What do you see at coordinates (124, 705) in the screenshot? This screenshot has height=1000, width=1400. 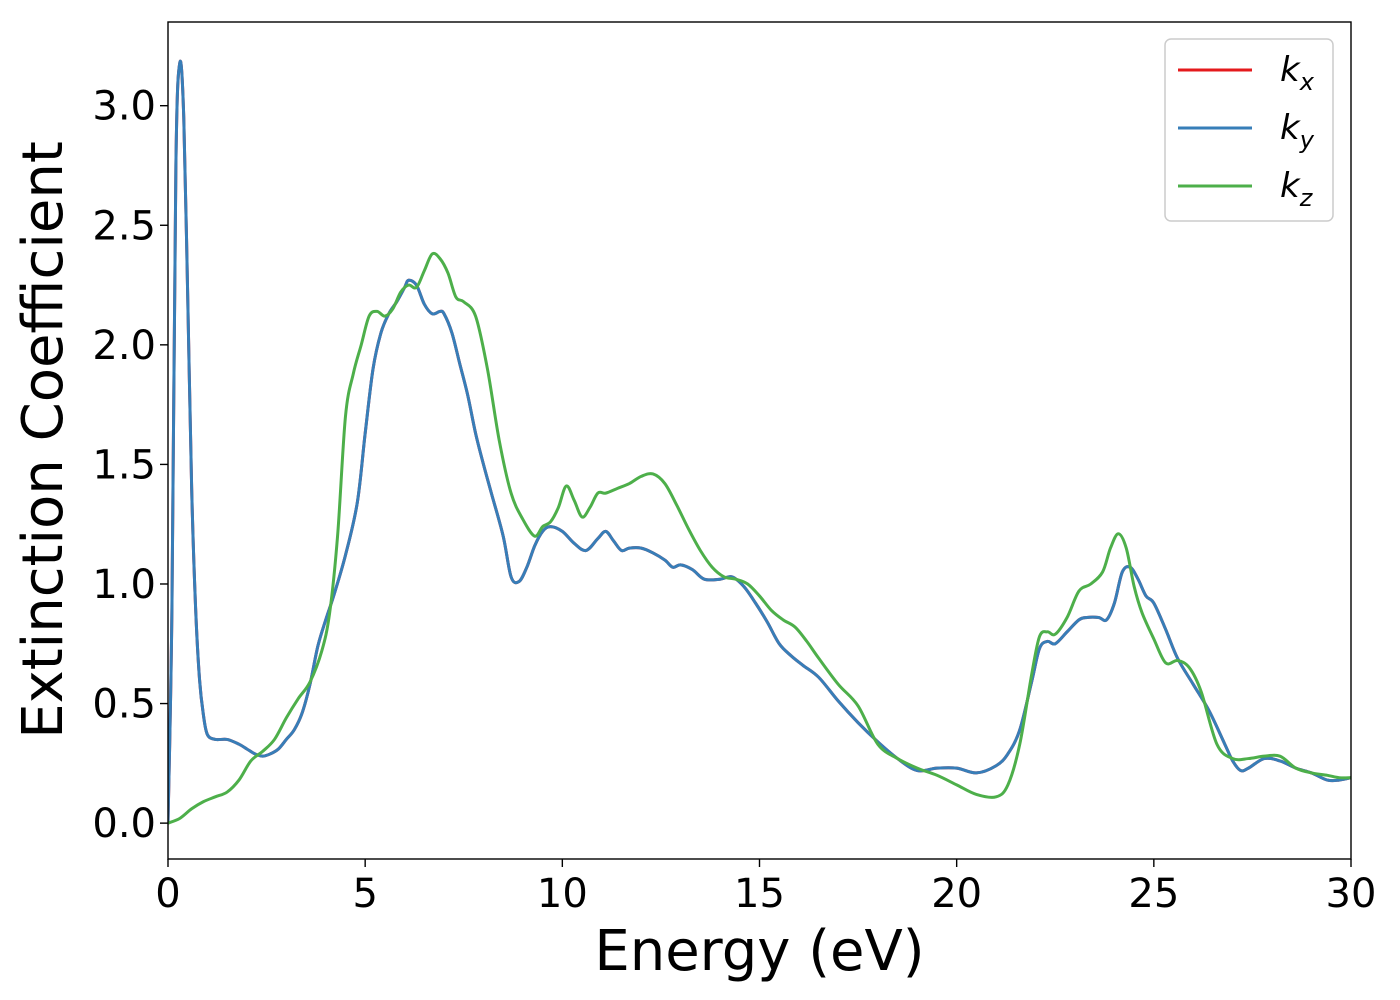 I see `y-tick-label: 0.5` at bounding box center [124, 705].